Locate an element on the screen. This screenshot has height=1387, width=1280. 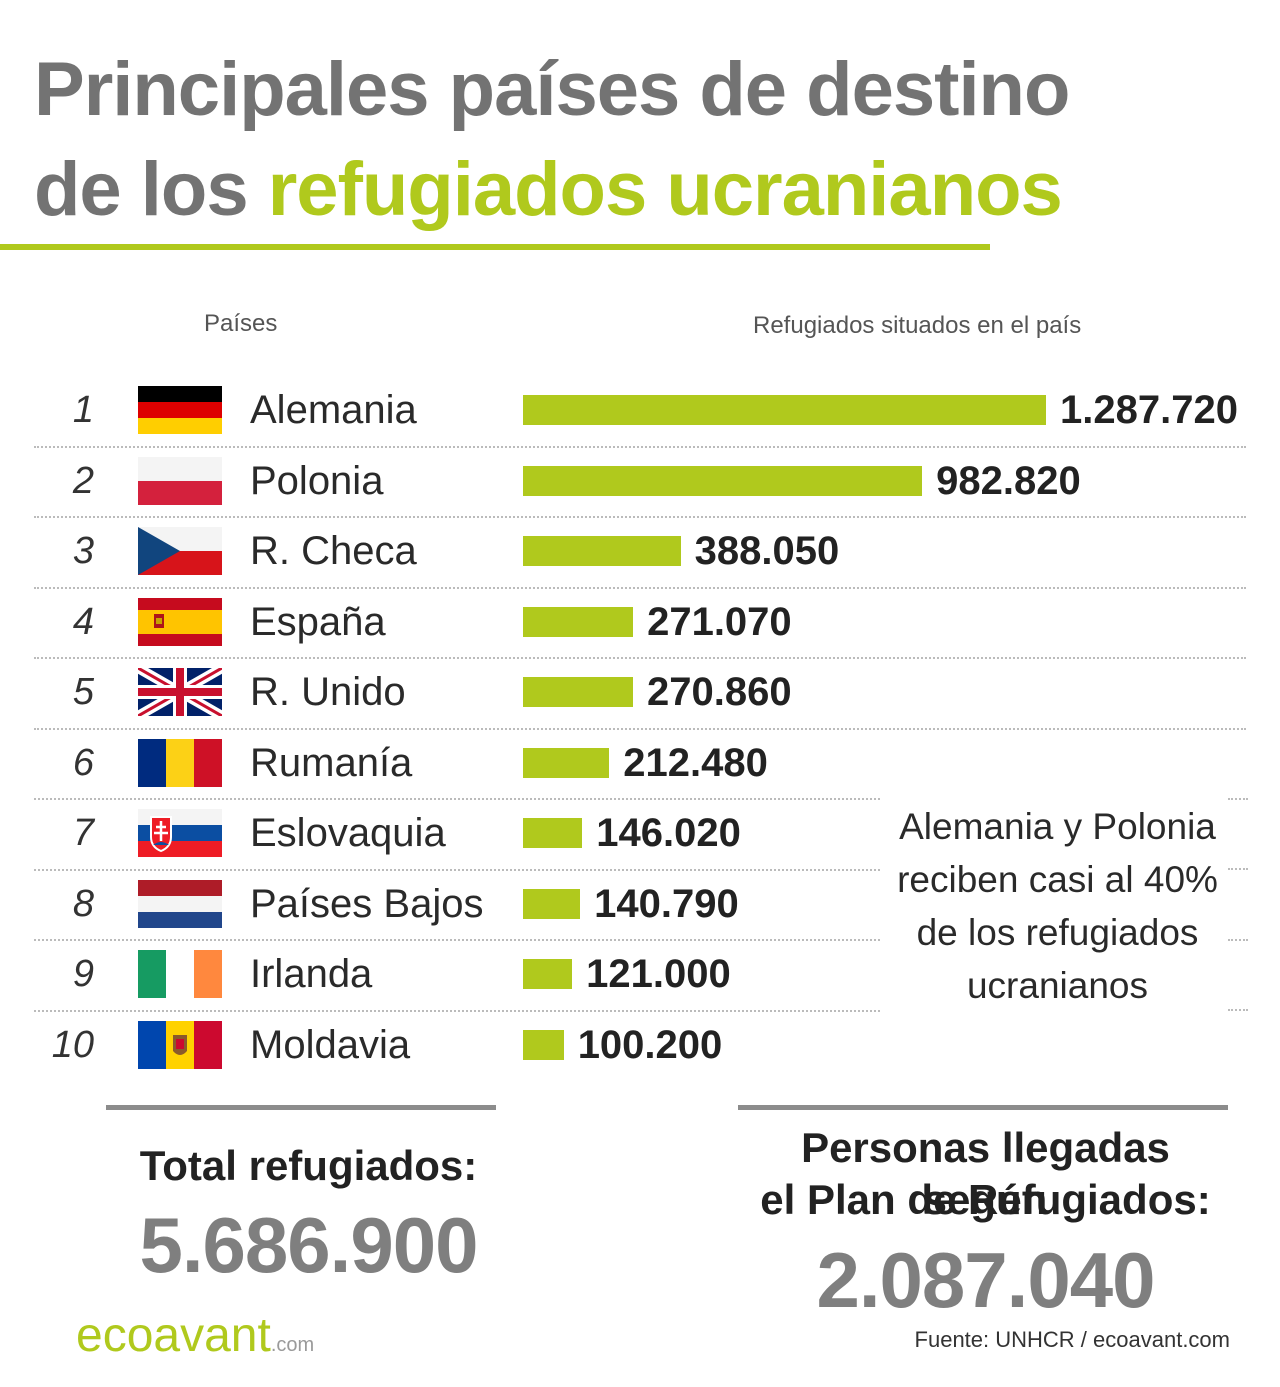
rank-number: 9 is located at coordinates (83, 974).